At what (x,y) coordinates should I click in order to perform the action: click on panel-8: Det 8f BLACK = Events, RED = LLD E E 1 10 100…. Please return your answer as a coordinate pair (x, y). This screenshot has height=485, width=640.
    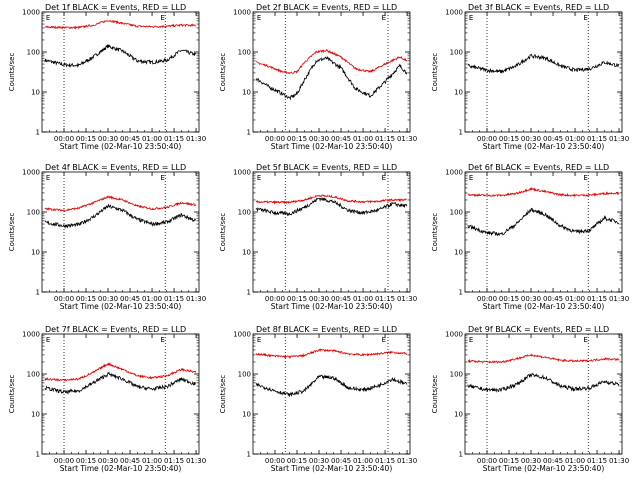
    Looking at the image, I should click on (318, 399).